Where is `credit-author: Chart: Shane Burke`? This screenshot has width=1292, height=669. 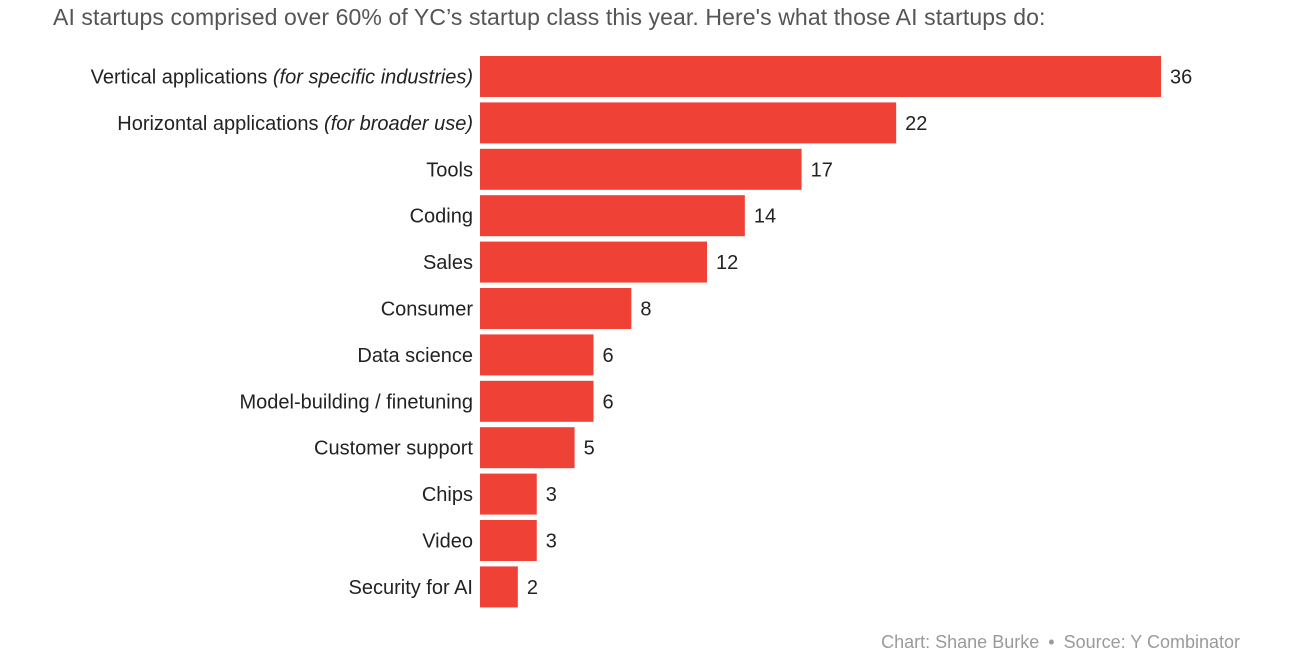 credit-author: Chart: Shane Burke is located at coordinates (960, 642).